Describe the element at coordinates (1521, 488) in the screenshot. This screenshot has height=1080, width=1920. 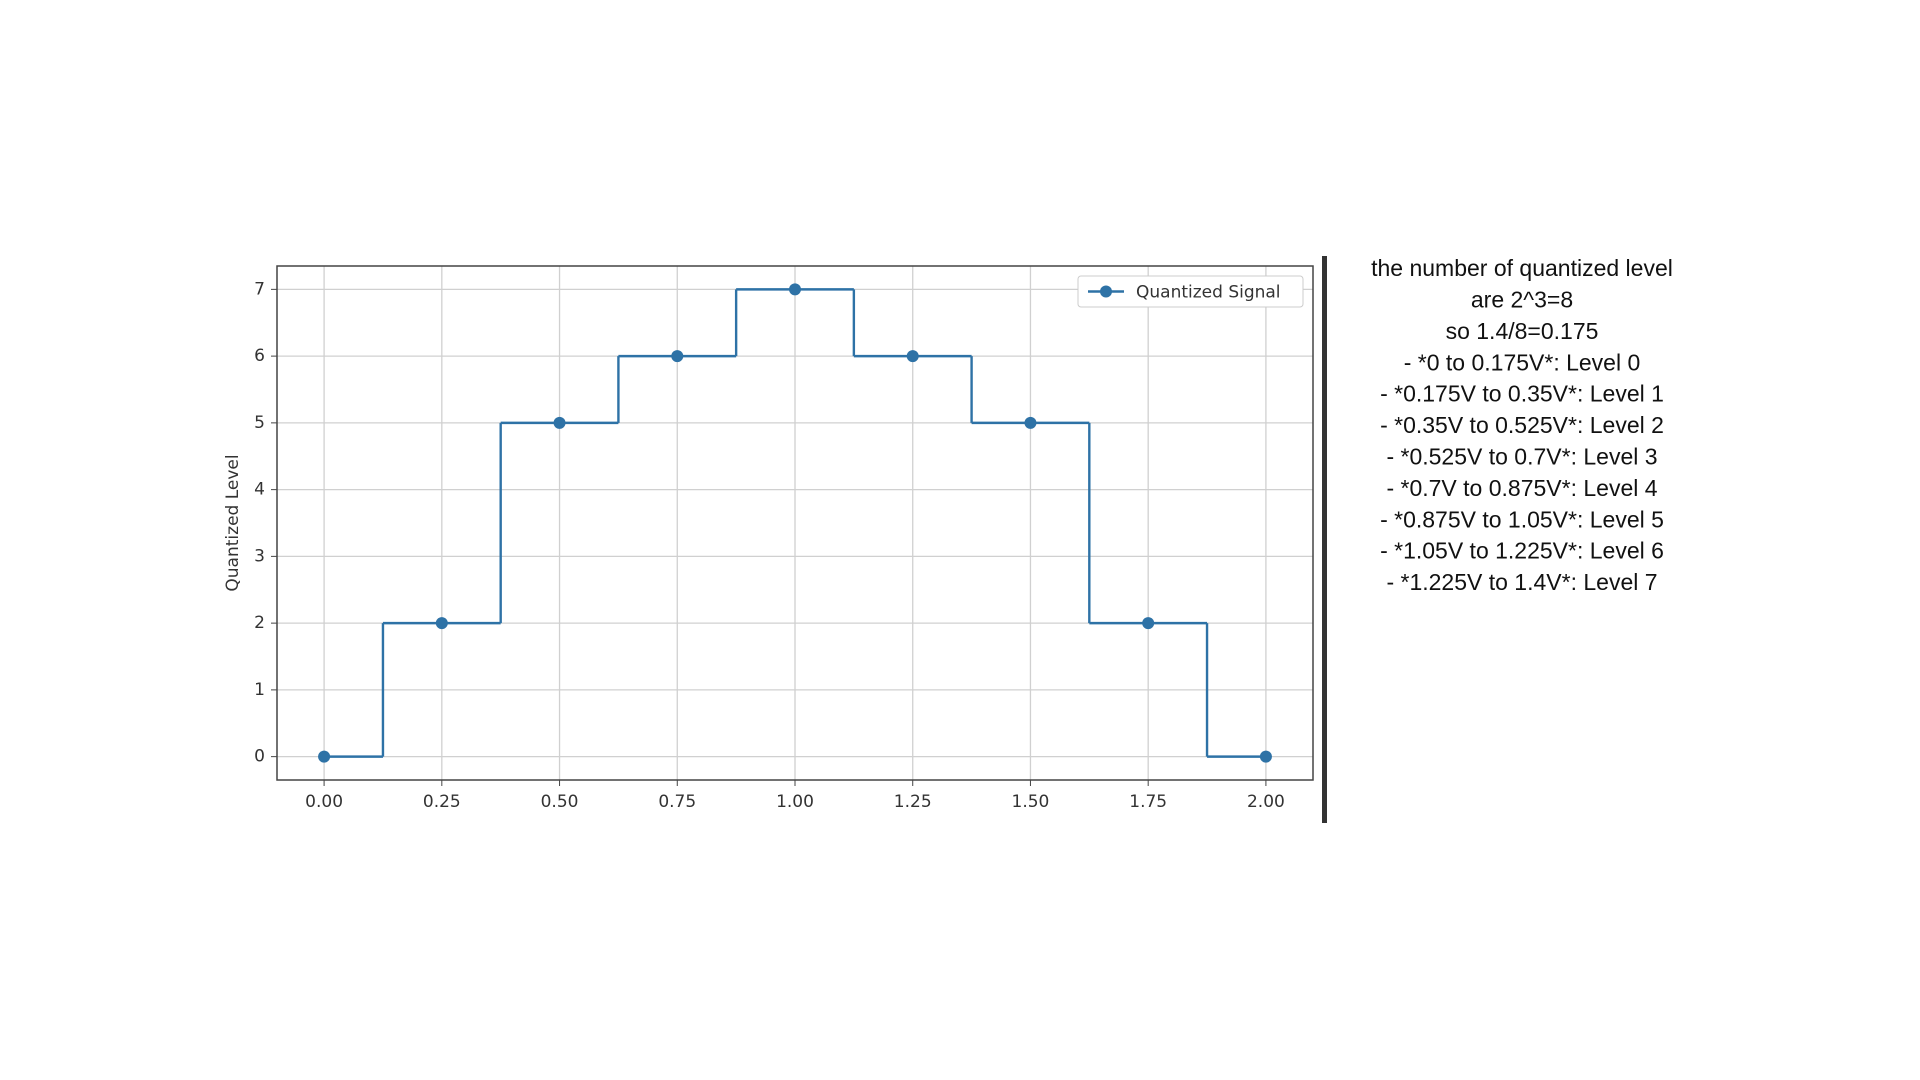
I see `note-line: - *0.7V to 0.875V*: Level 4` at that location.